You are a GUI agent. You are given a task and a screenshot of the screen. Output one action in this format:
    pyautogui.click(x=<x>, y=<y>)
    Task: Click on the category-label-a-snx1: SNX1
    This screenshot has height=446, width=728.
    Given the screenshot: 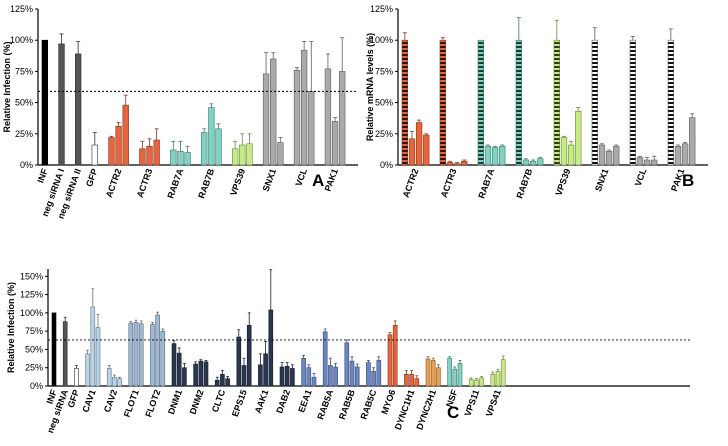 What is the action you would take?
    pyautogui.click(x=269, y=180)
    